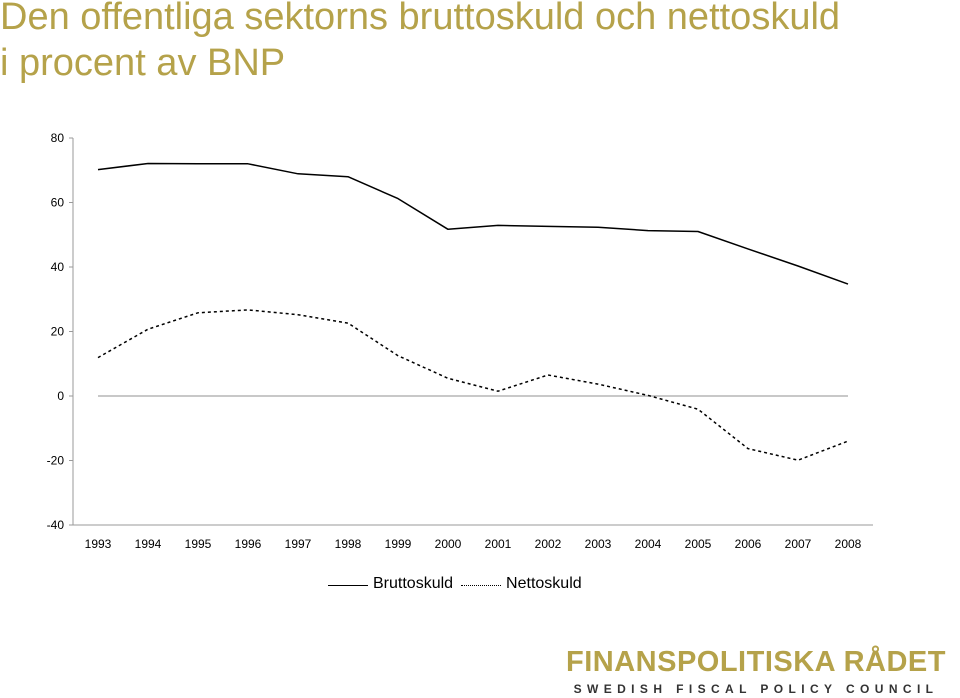 This screenshot has width=960, height=698. I want to click on legend-item-nettoskuld: Nettoskuld, so click(521, 584).